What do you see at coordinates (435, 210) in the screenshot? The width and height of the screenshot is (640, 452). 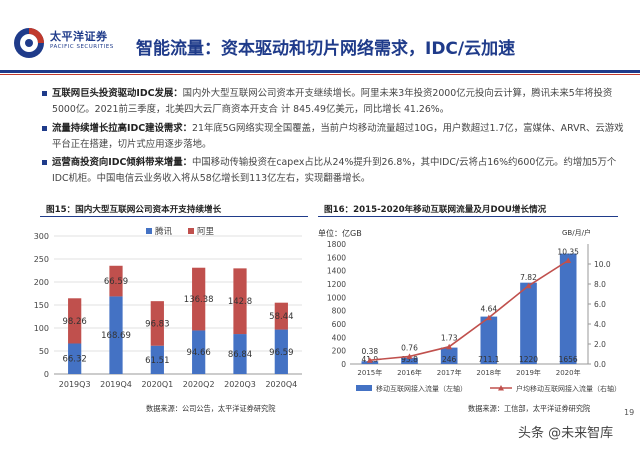 I see `fig16-title: 图16：2015-2020年移动互联网流量及月DOU增长情况` at bounding box center [435, 210].